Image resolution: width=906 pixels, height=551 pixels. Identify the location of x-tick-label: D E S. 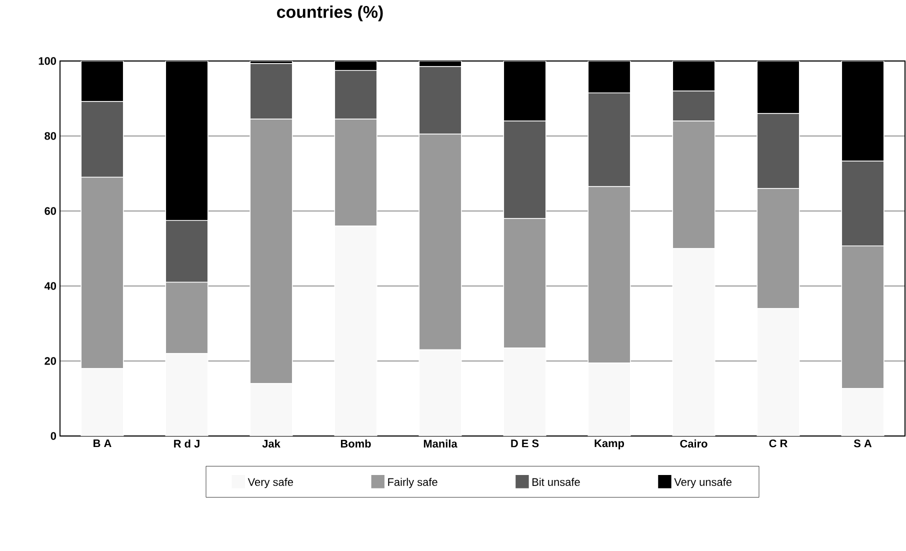
(525, 444).